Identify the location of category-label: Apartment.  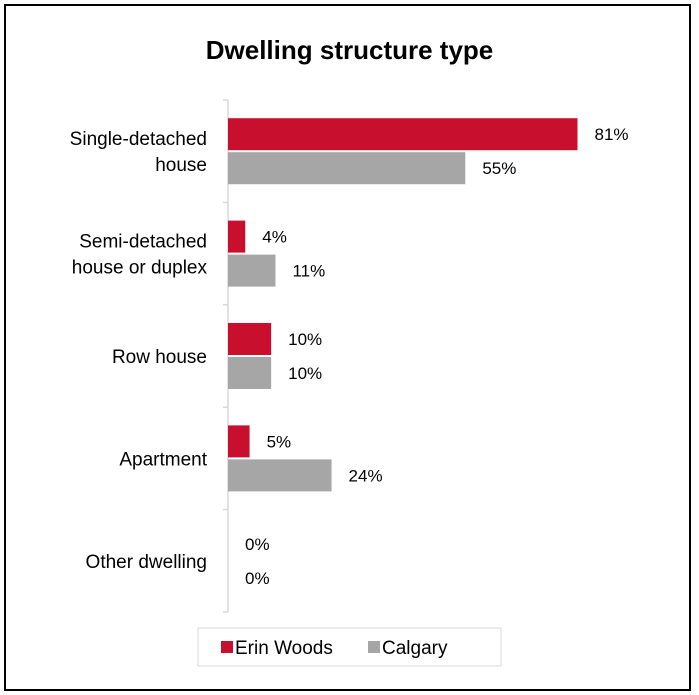
(163, 459).